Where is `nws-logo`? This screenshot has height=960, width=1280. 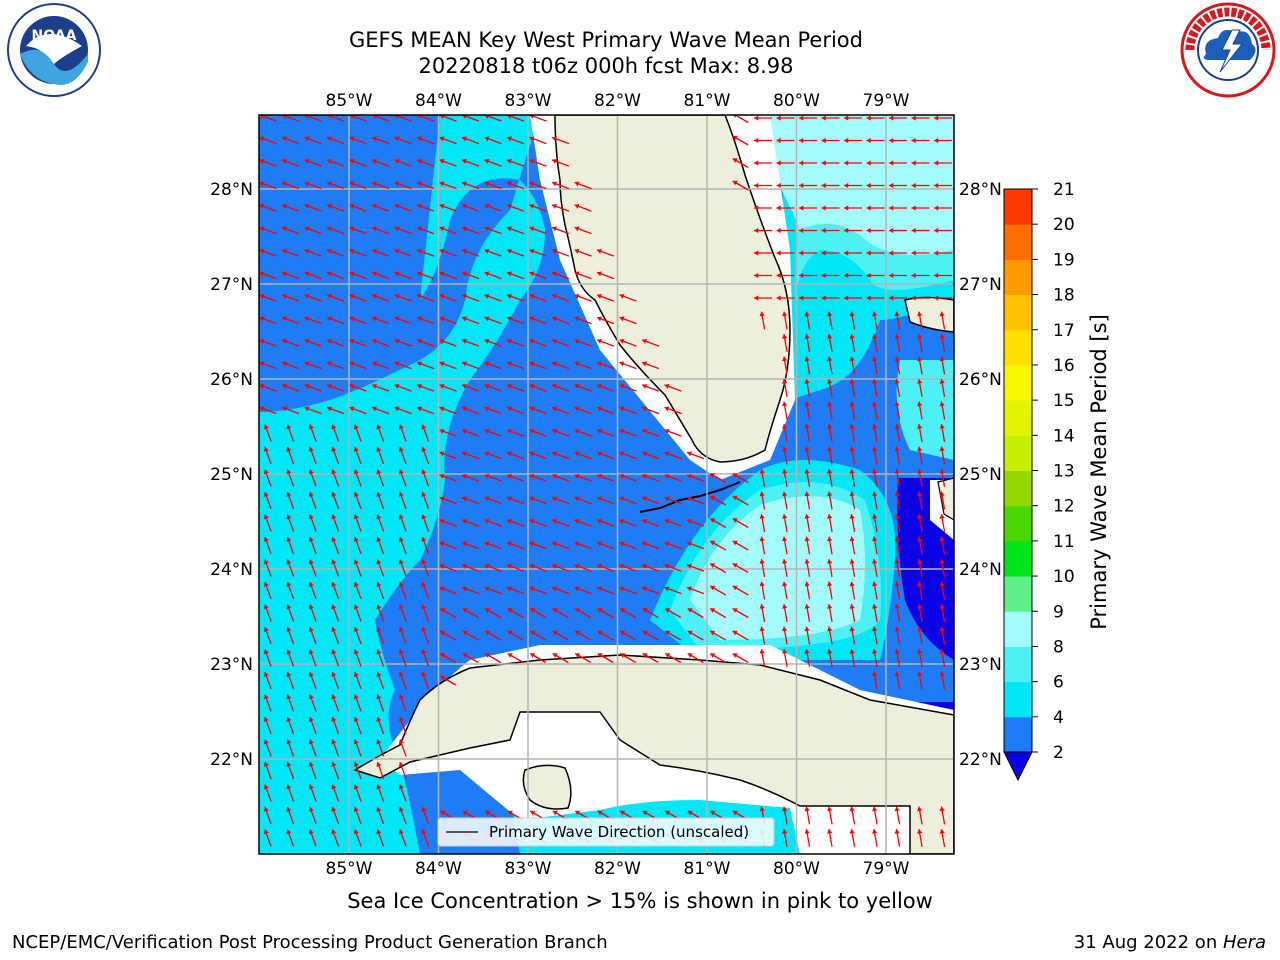
nws-logo is located at coordinates (1228, 50).